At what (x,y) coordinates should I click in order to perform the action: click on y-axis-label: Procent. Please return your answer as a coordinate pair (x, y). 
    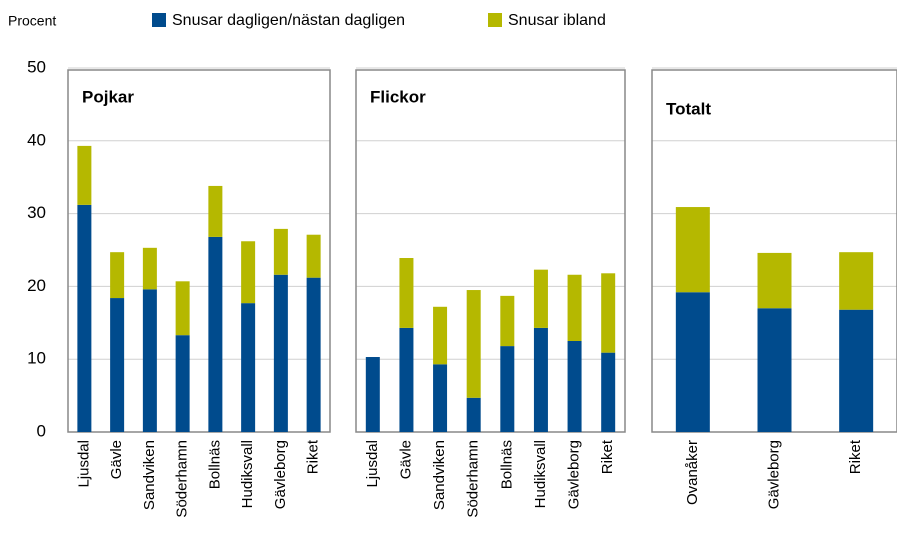
    Looking at the image, I should click on (32, 21).